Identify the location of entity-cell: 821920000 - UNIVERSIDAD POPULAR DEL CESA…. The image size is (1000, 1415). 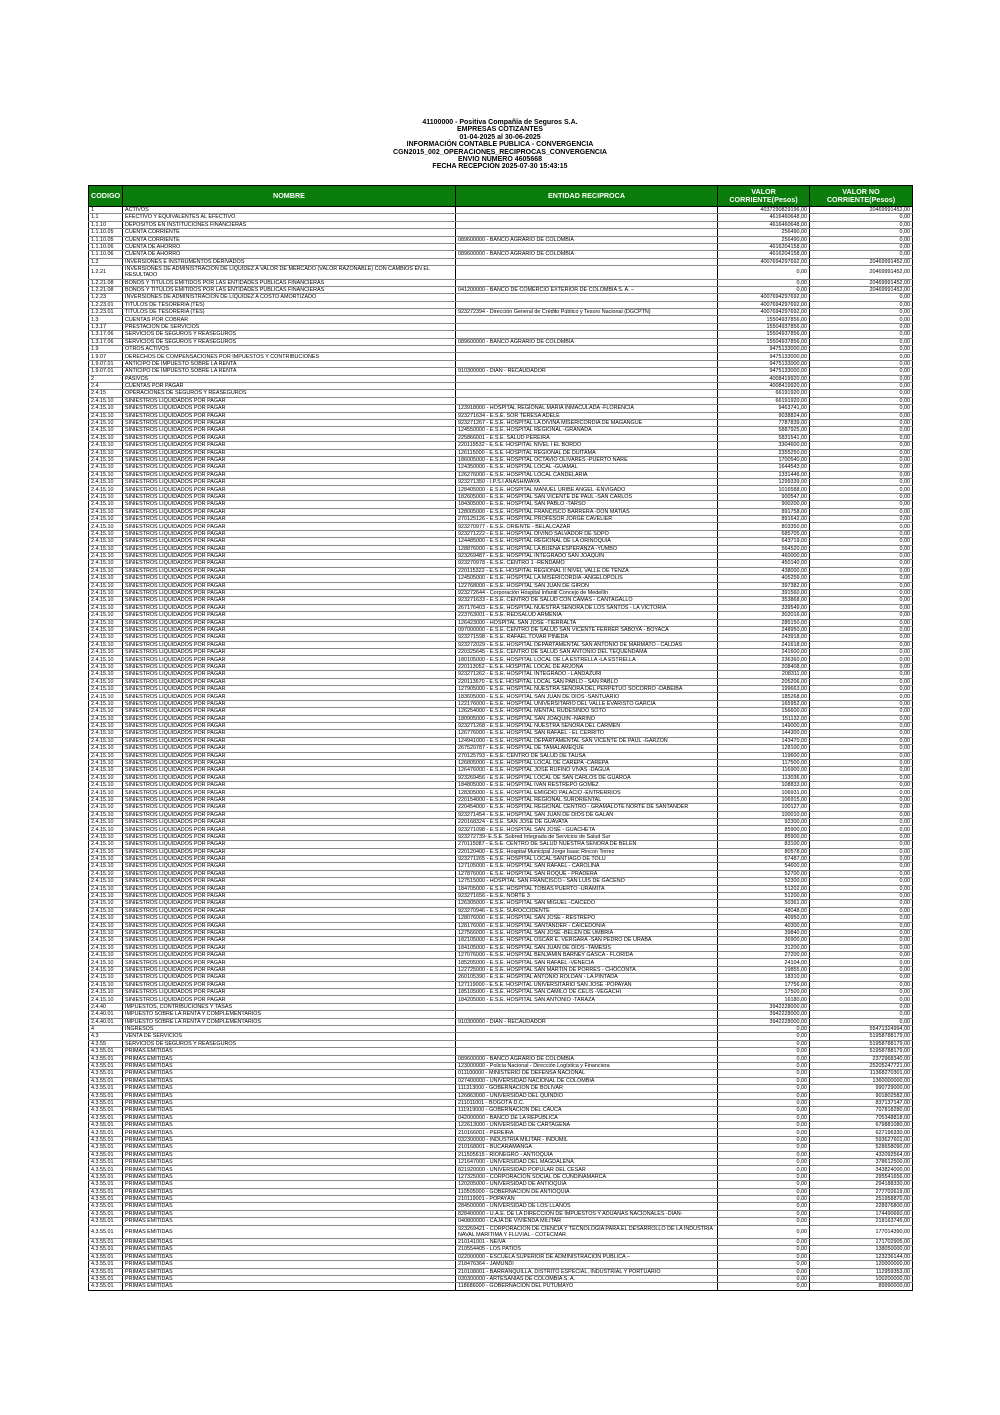
(586, 1169).